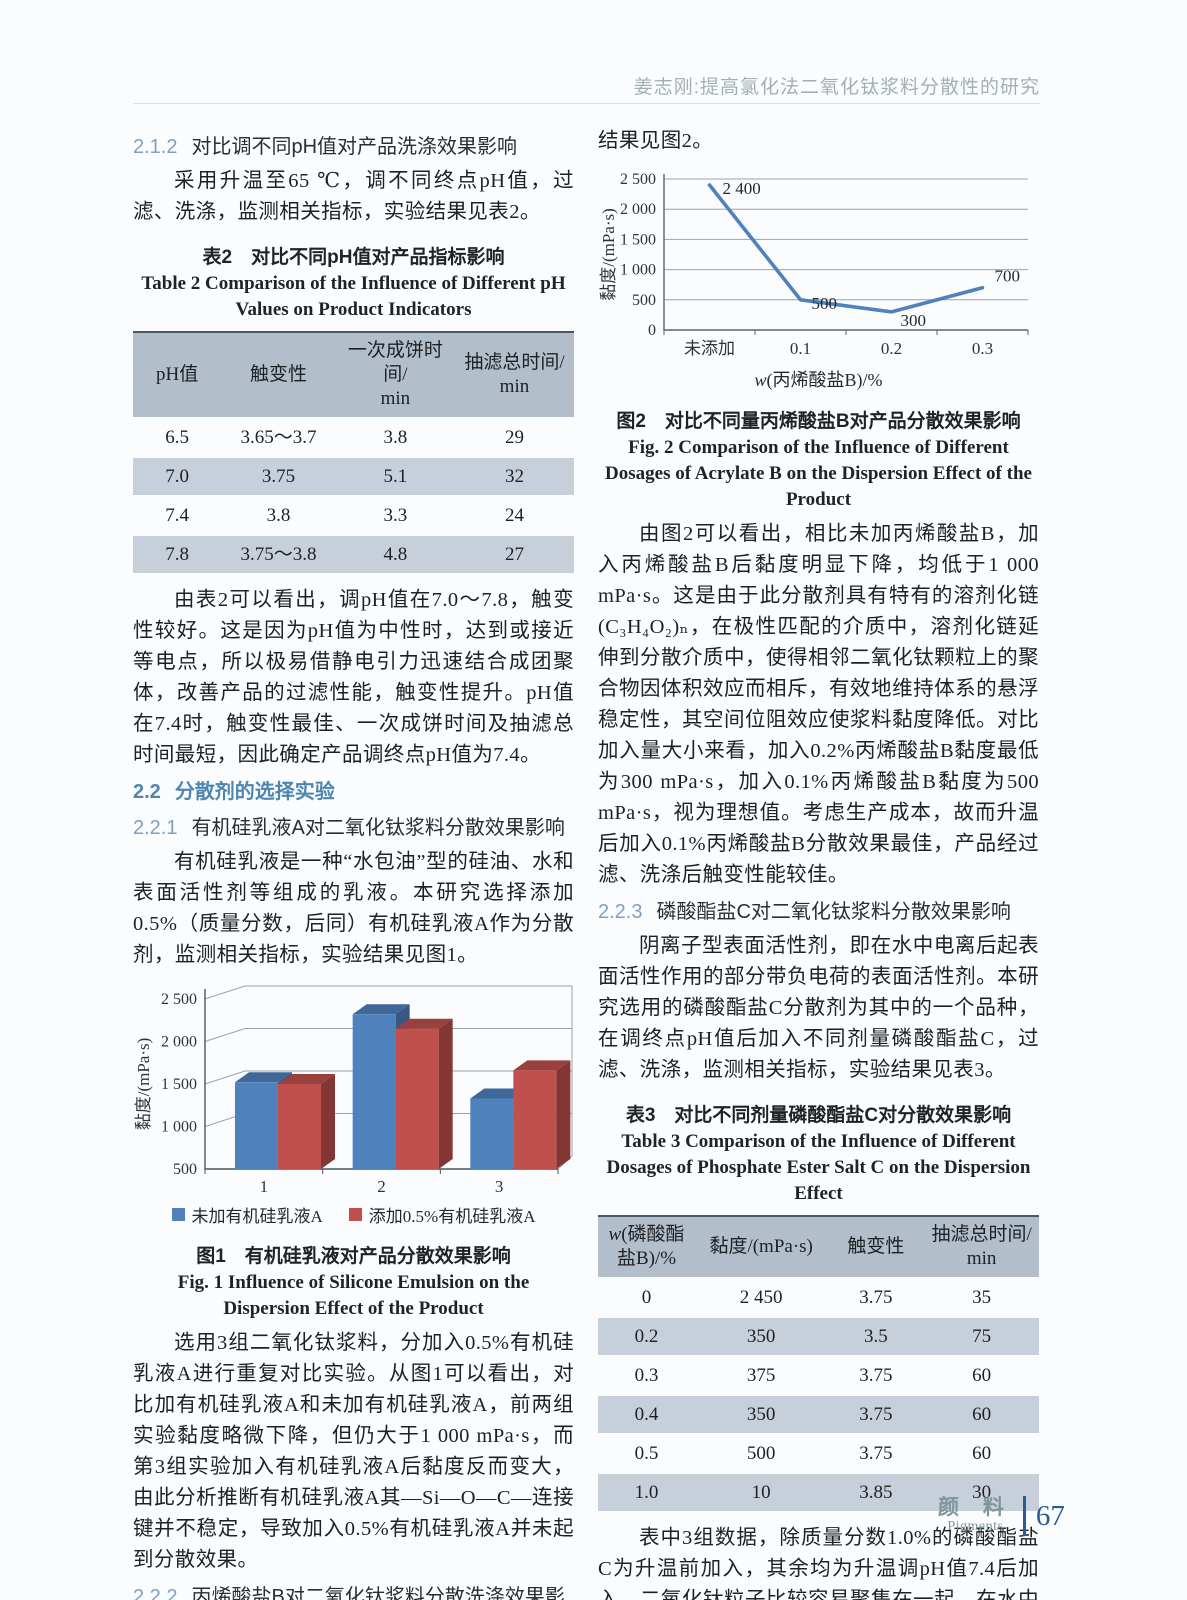 The width and height of the screenshot is (1187, 1600). Describe the element at coordinates (278, 554) in the screenshot. I see `table-cell: 3.75～3.8` at that location.